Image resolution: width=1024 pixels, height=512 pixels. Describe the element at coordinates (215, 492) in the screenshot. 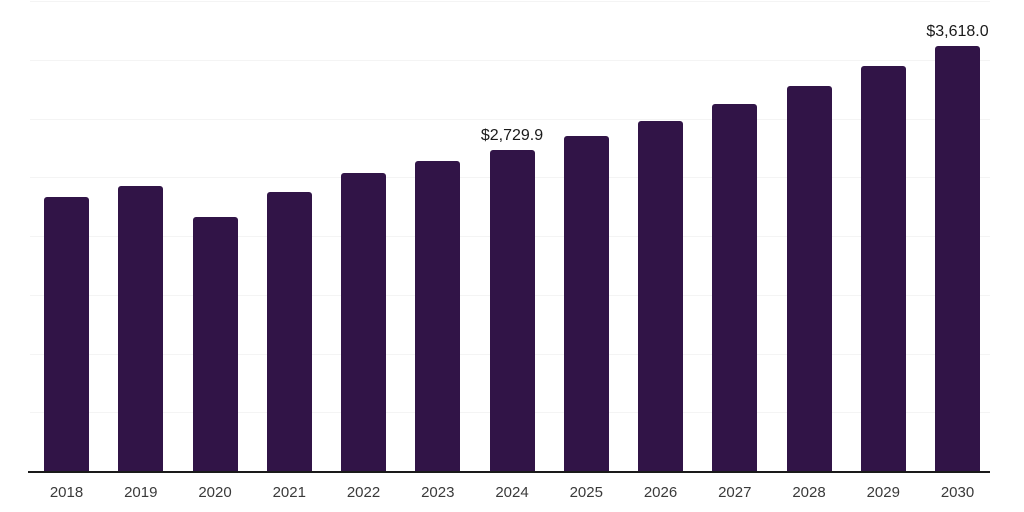

I see `x-tick-2020: 2020` at that location.